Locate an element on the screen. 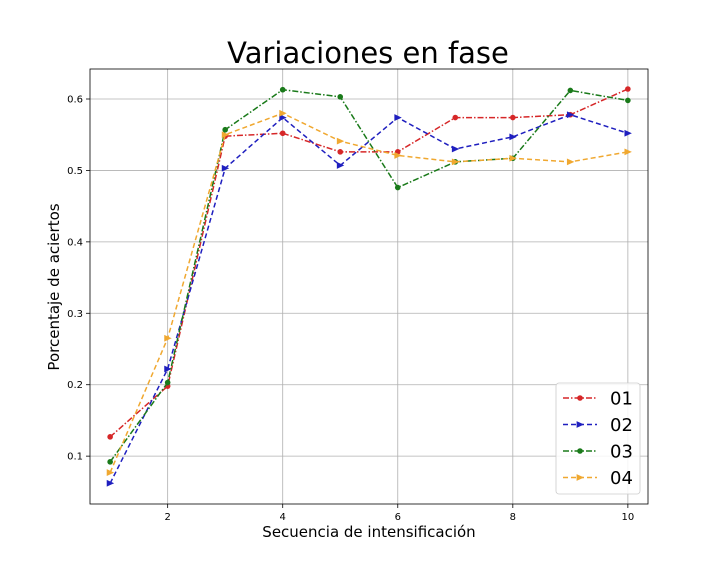 The height and width of the screenshot is (576, 720). x-axis-ticks: 2 4 6 8 10 is located at coordinates (399, 513).